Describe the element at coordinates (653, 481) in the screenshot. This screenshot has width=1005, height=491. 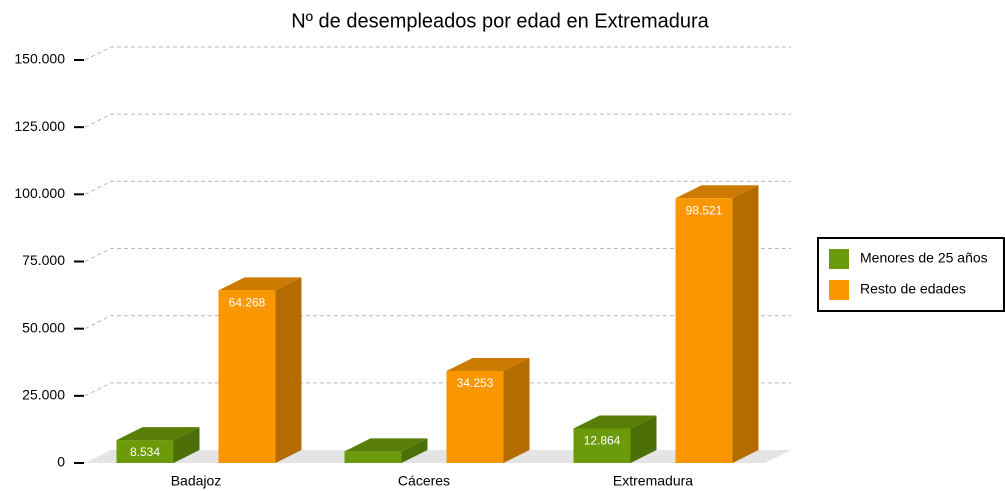
I see `x-tick-label: Extremadura` at that location.